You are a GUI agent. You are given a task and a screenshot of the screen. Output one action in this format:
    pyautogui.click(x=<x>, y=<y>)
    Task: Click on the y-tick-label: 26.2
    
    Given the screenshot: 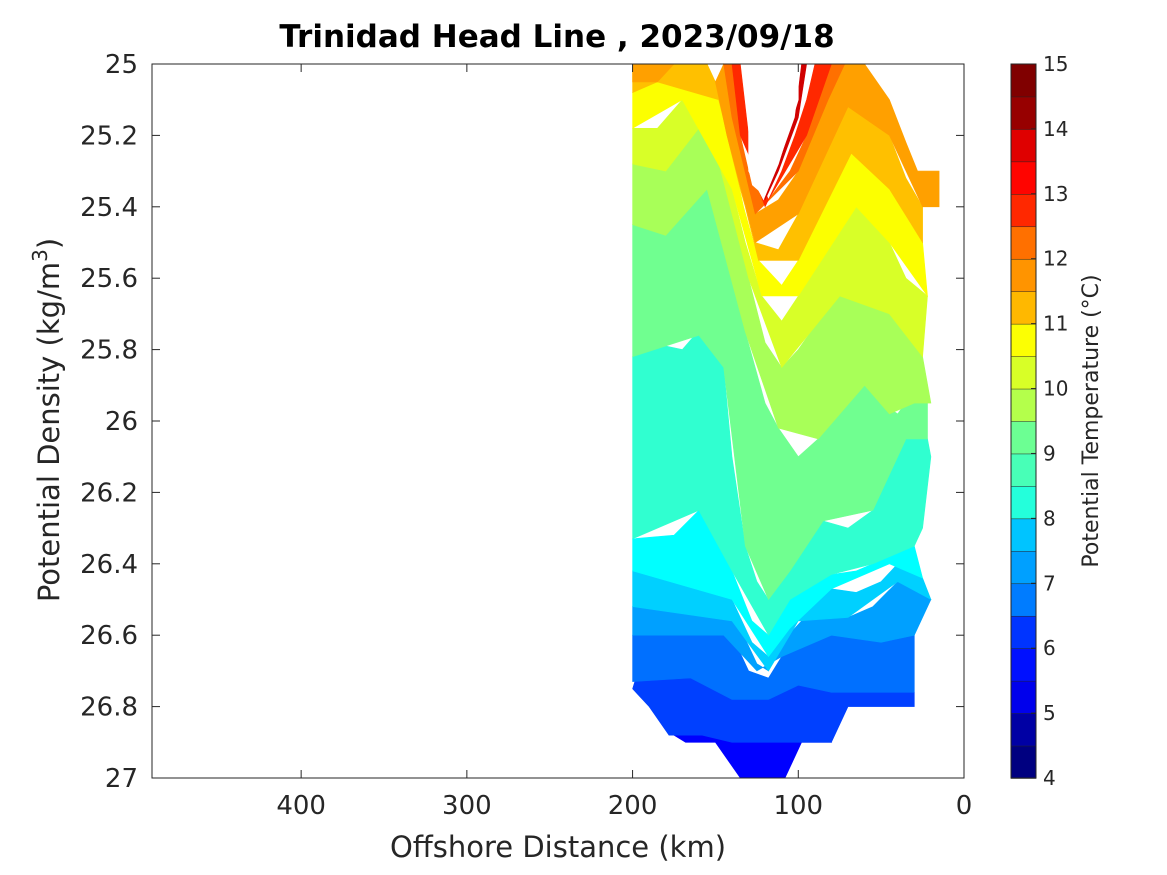 What is the action you would take?
    pyautogui.click(x=109, y=493)
    